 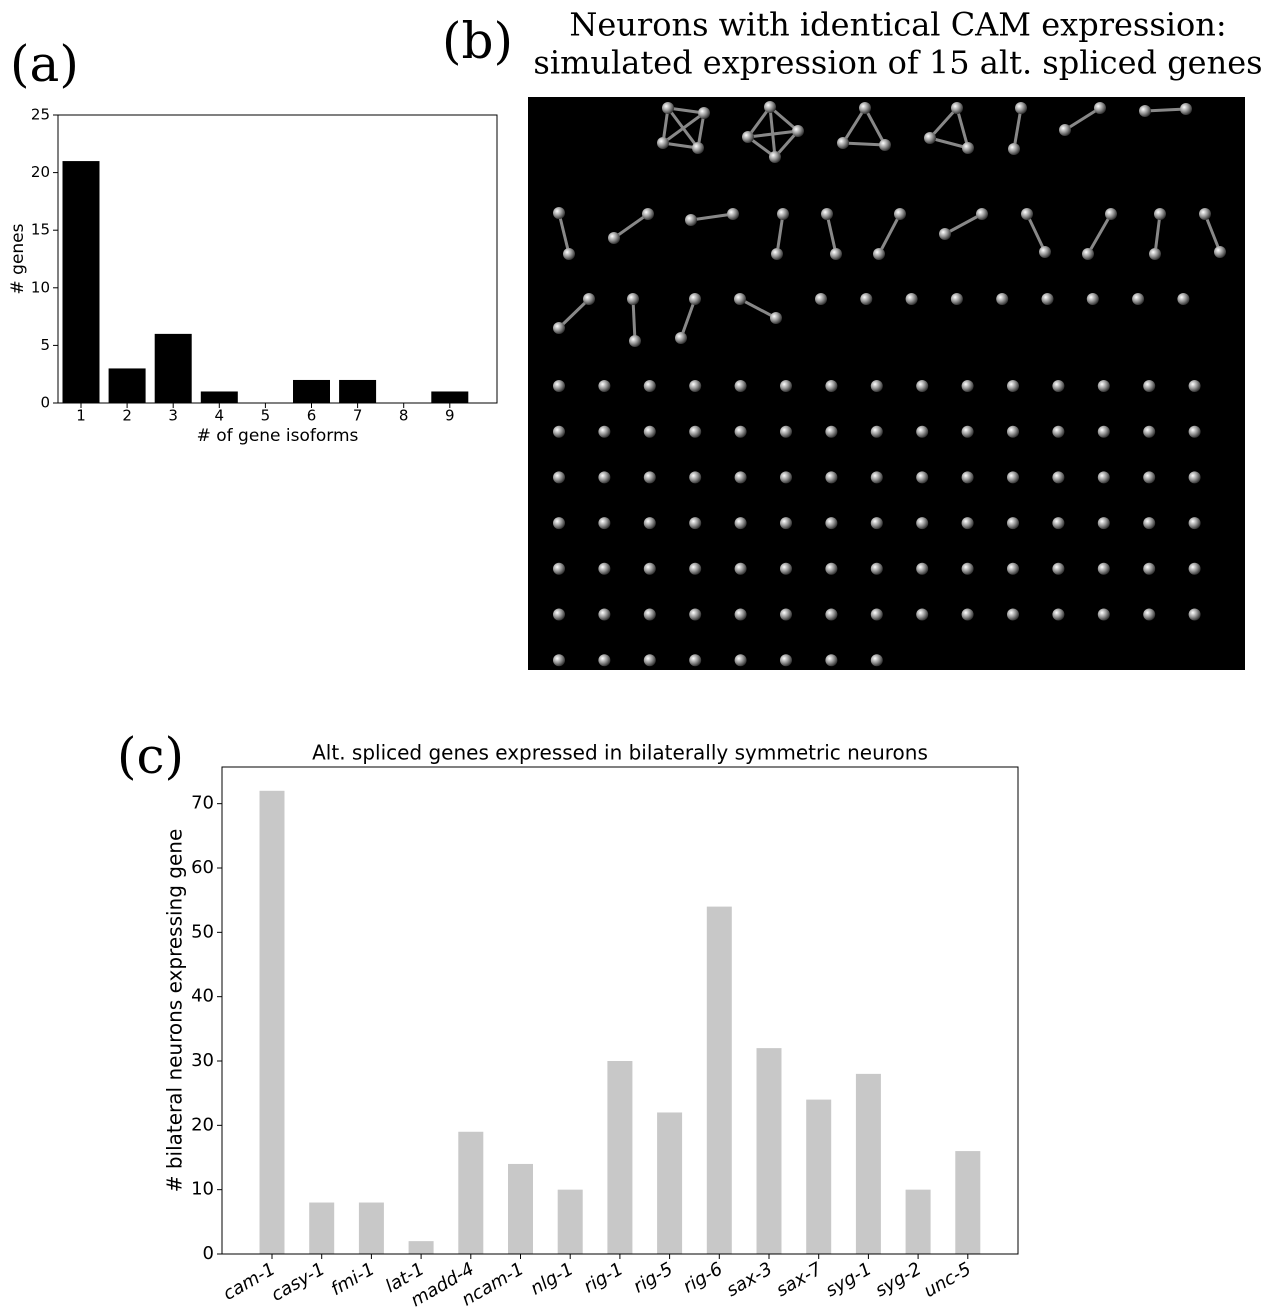 I want to click on y-tick-label: 30, so click(x=202, y=1060).